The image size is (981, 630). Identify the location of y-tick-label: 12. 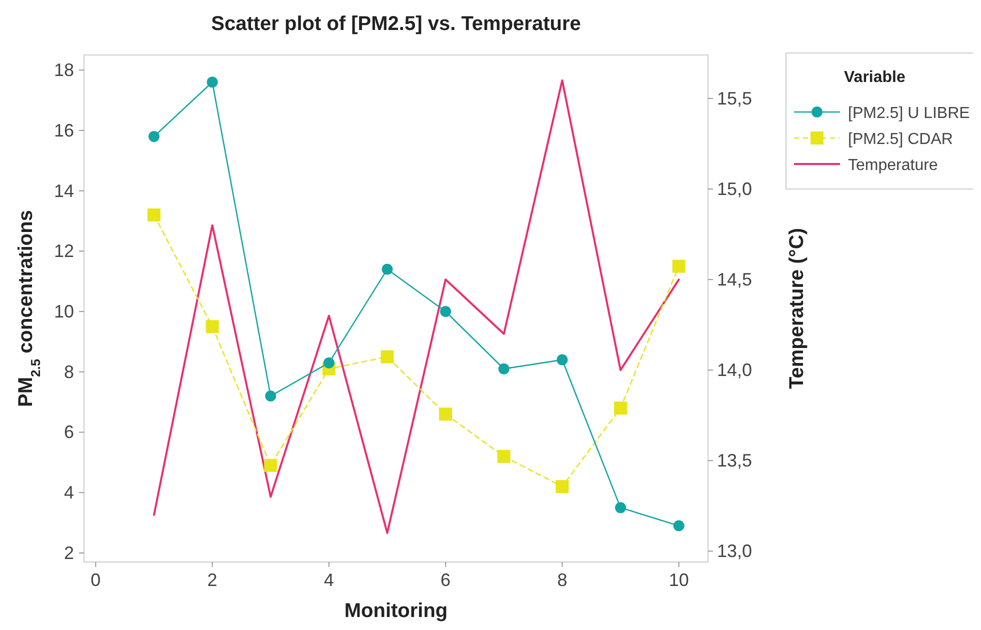
(64, 251).